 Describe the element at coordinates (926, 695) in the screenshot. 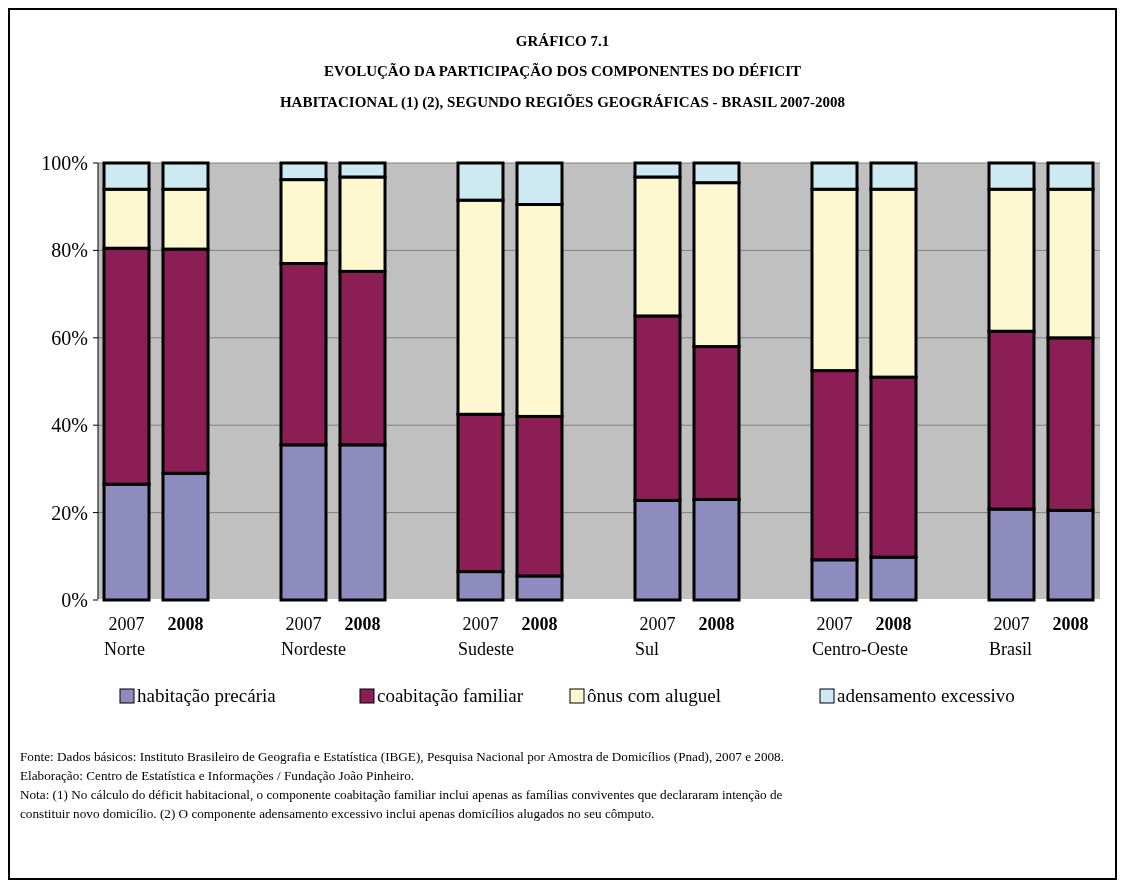

I see `legend-label: adensamento excessivo` at that location.